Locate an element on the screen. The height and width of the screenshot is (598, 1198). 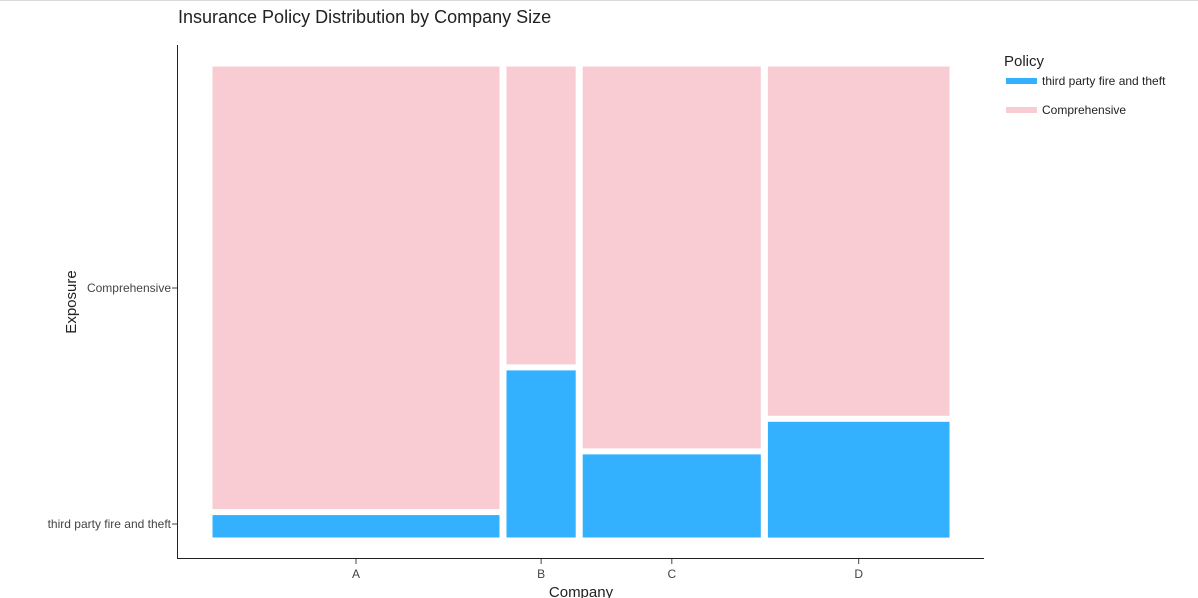
top-border is located at coordinates (599, 0).